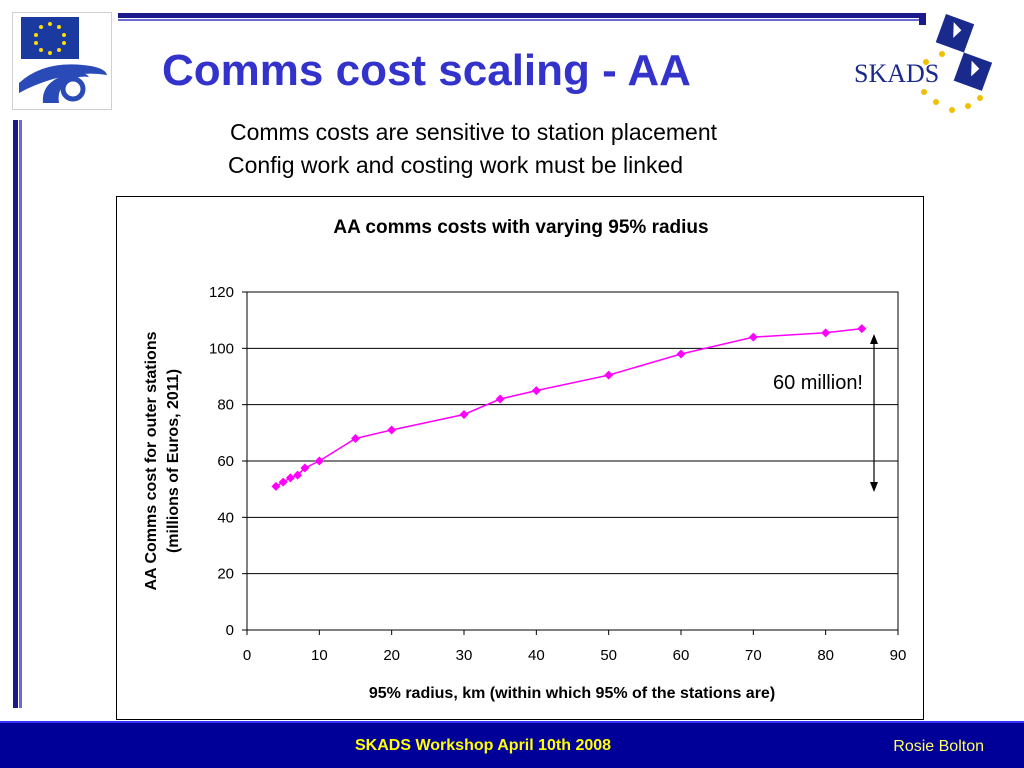  What do you see at coordinates (922, 19) in the screenshot?
I see `top-decor-bar-end` at bounding box center [922, 19].